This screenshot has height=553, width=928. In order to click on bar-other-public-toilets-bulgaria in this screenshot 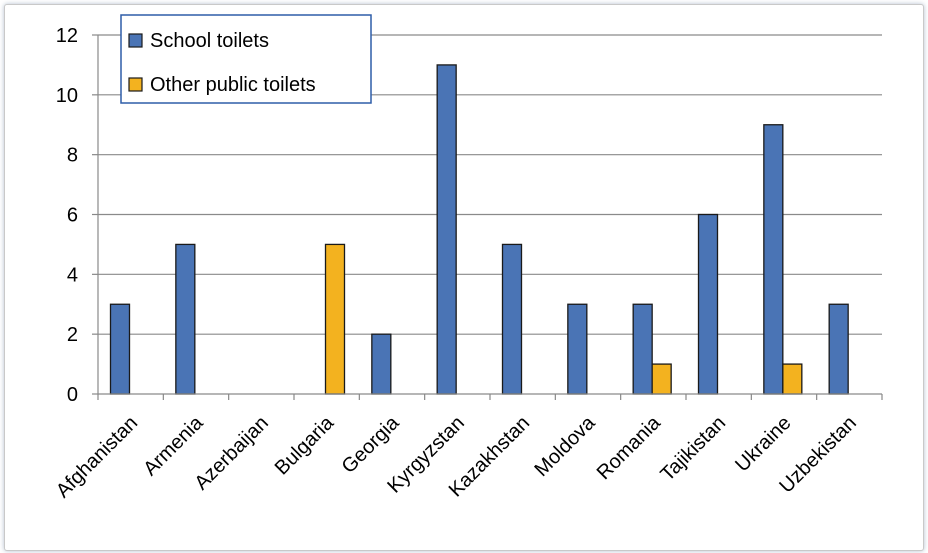, I will do `click(335, 319)`.